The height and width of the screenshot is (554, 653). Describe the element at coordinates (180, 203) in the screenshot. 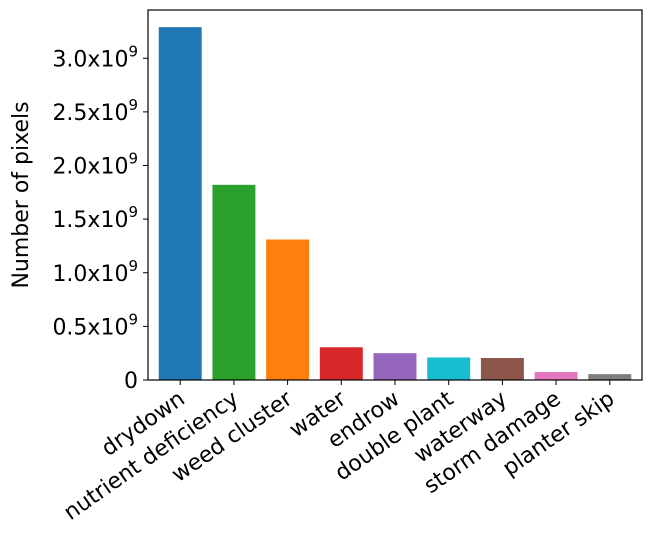

I see `bar-drydown` at that location.